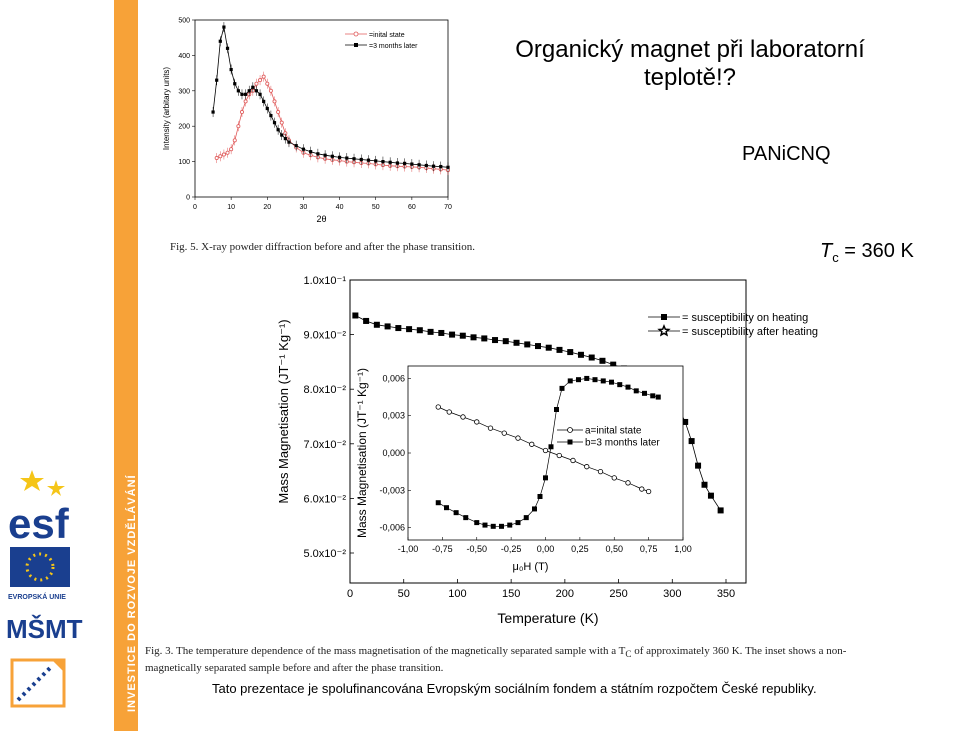  I want to click on mag-y-tick-label: 9.0x10⁻², so click(325, 336).